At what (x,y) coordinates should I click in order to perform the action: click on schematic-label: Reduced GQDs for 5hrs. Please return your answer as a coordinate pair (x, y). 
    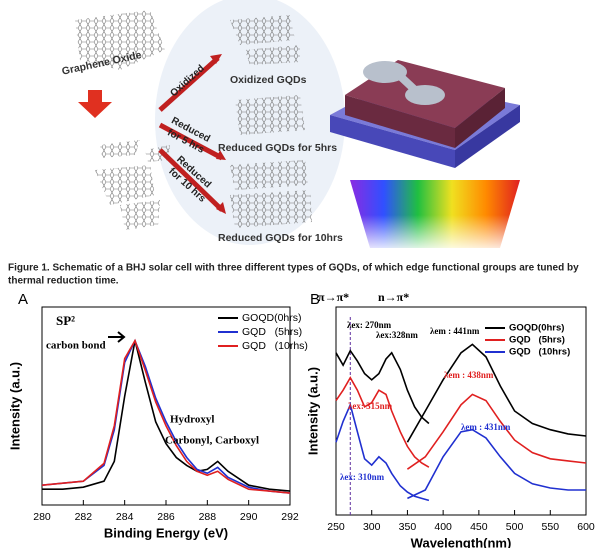
    Looking at the image, I should click on (277, 148).